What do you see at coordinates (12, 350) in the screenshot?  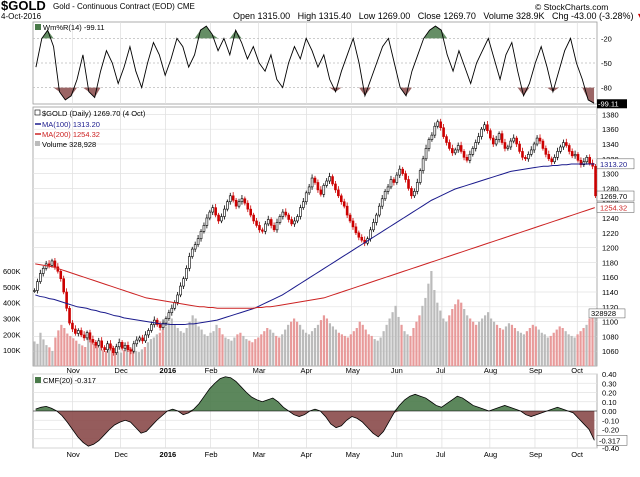 I see `volume-tick-label: 100K` at bounding box center [12, 350].